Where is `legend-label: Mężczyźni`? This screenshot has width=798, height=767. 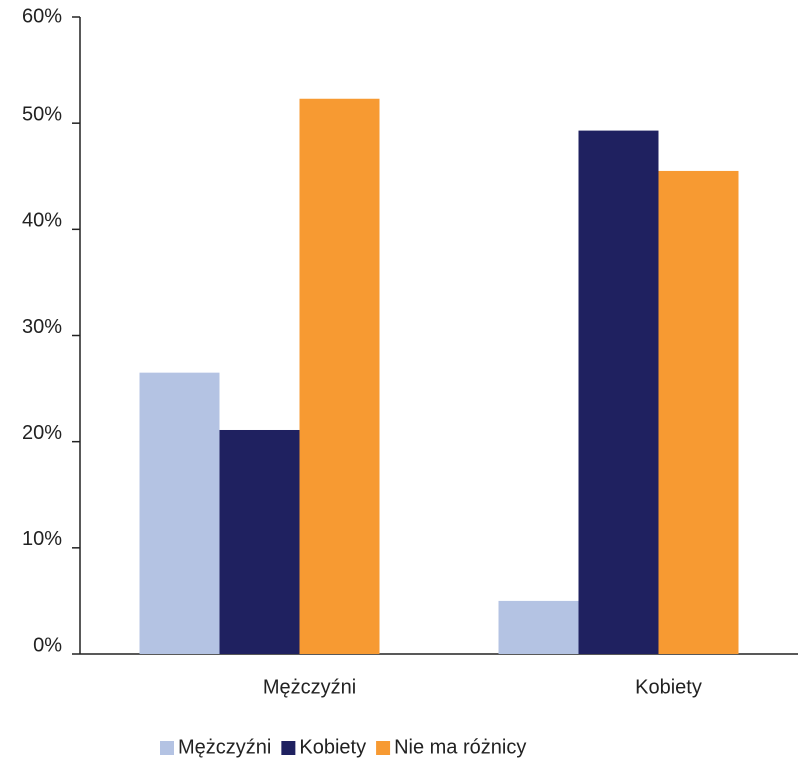 legend-label: Mężczyźni is located at coordinates (224, 747).